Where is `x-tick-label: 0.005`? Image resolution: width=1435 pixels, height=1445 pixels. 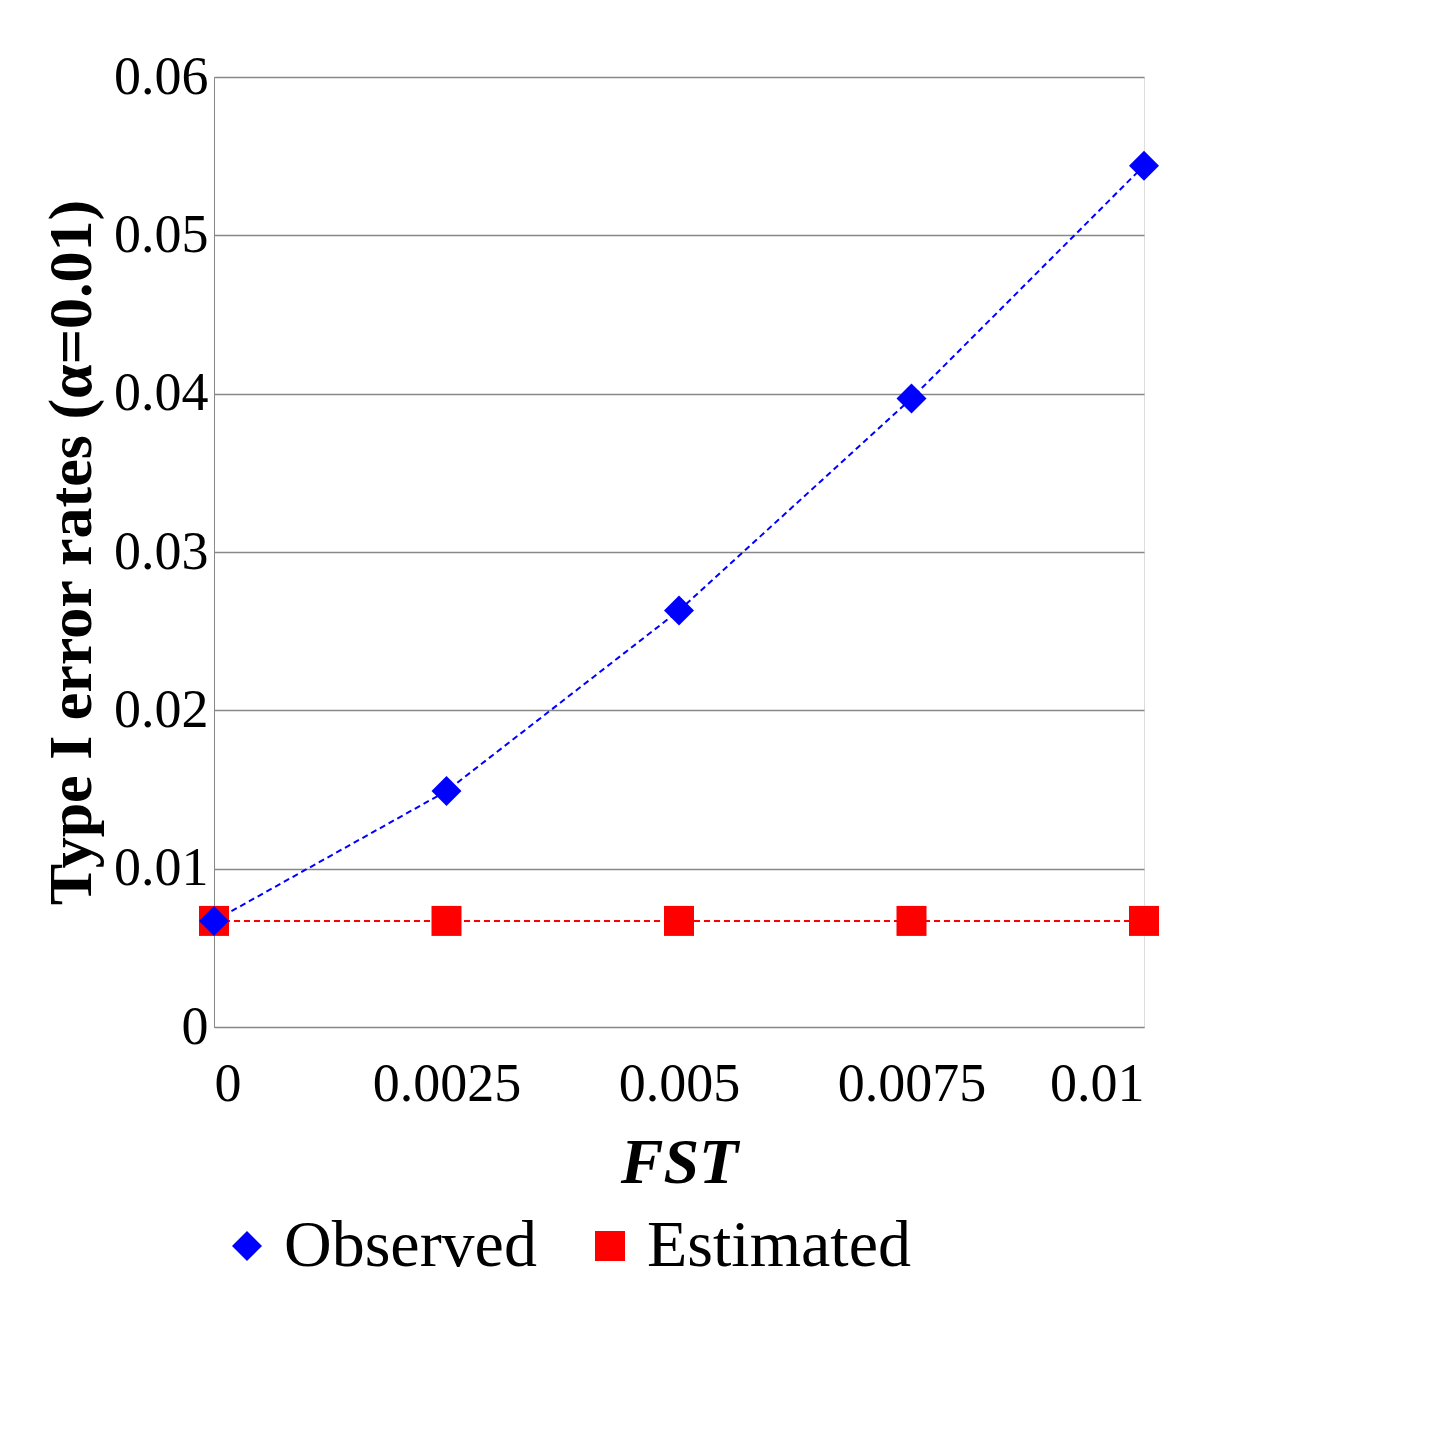 x-tick-label: 0.005 is located at coordinates (679, 1082).